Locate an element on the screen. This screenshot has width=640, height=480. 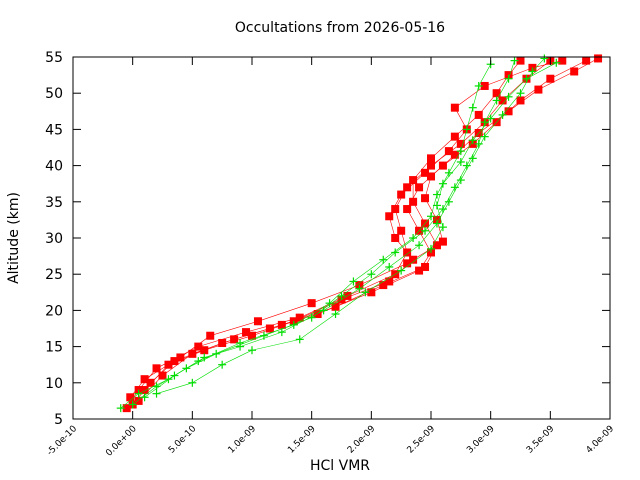
x-tick-label: 2.5e-09 is located at coordinates (422, 440).